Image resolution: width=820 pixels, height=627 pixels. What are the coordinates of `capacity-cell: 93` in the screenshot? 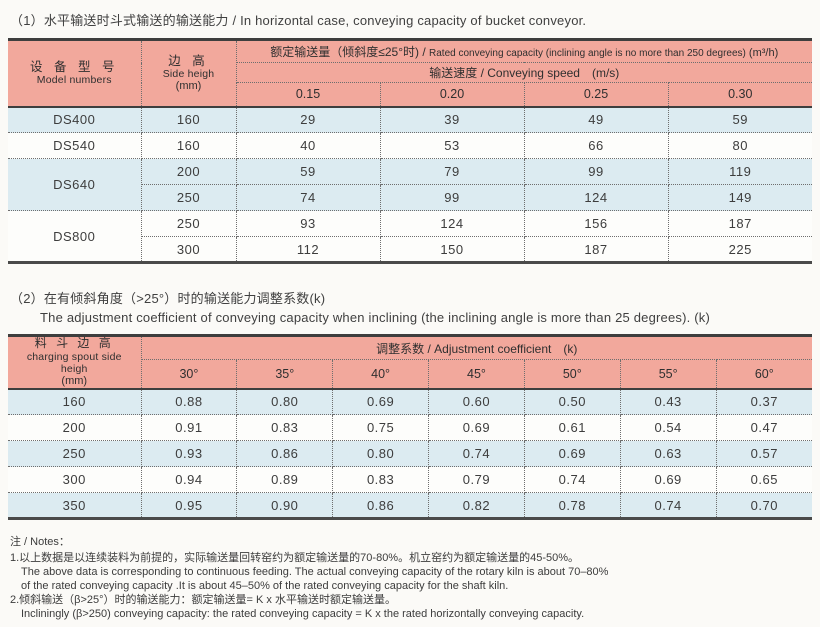 It's located at (308, 223).